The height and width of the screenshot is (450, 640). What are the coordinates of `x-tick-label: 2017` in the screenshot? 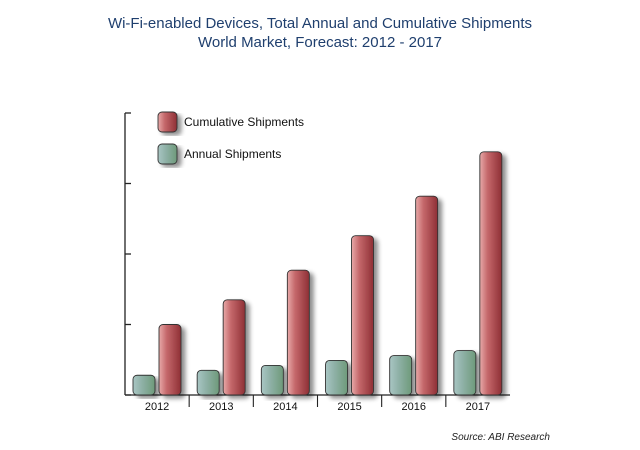 It's located at (478, 407).